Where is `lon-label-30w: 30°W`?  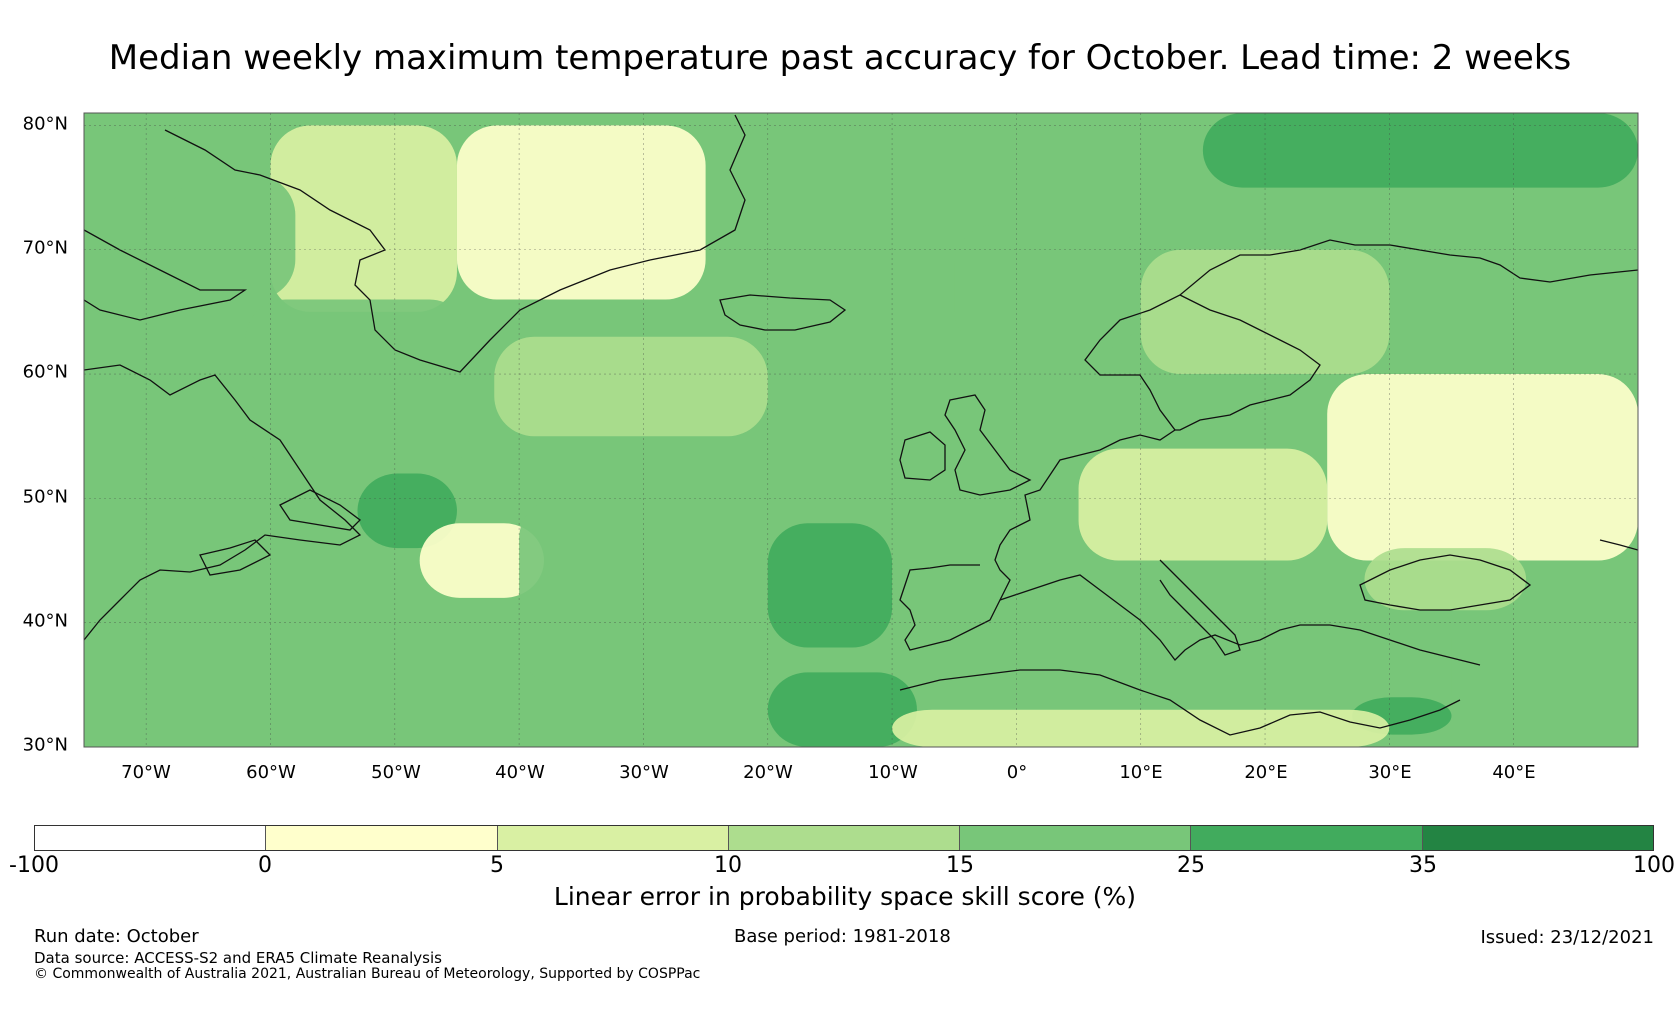 lon-label-30w: 30°W is located at coordinates (644, 772).